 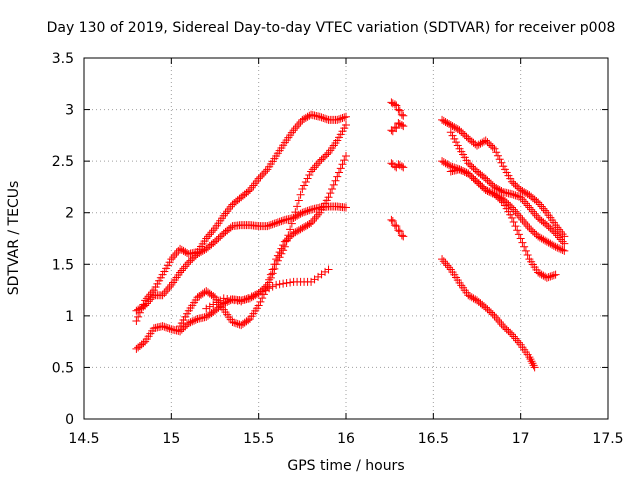 I want to click on x-tick-label: 15.5, so click(x=258, y=439).